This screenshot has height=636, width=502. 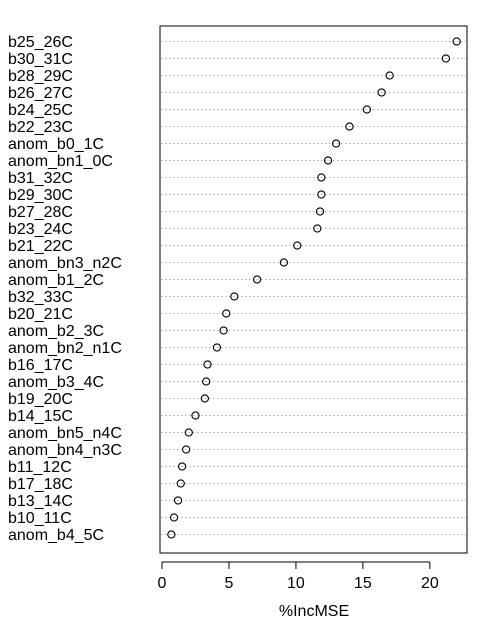 What do you see at coordinates (430, 583) in the screenshot?
I see `x-tick-label: 20` at bounding box center [430, 583].